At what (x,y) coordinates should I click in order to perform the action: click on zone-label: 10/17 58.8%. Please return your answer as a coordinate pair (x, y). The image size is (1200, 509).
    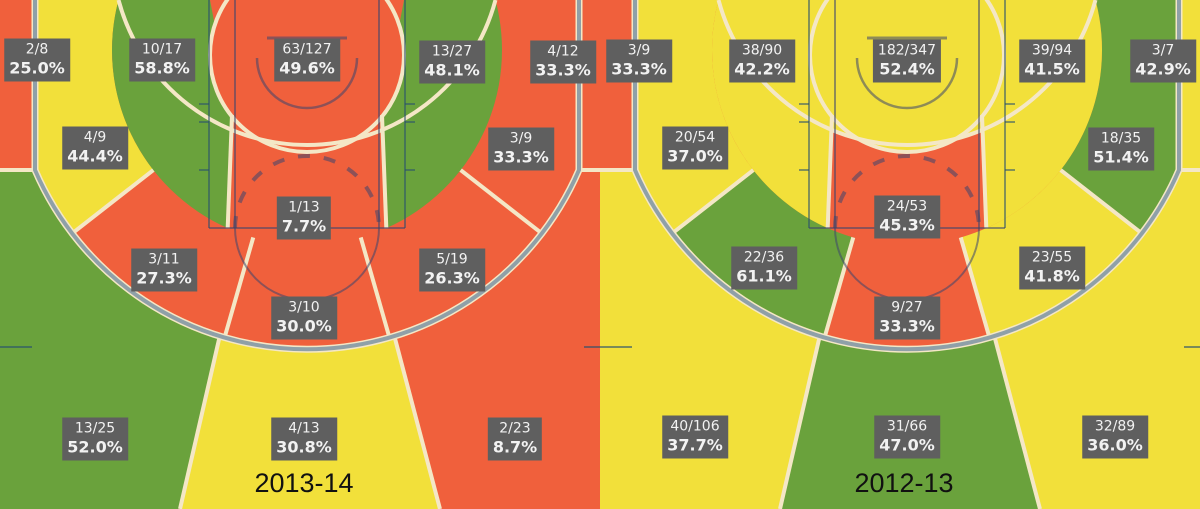
    Looking at the image, I should click on (162, 60).